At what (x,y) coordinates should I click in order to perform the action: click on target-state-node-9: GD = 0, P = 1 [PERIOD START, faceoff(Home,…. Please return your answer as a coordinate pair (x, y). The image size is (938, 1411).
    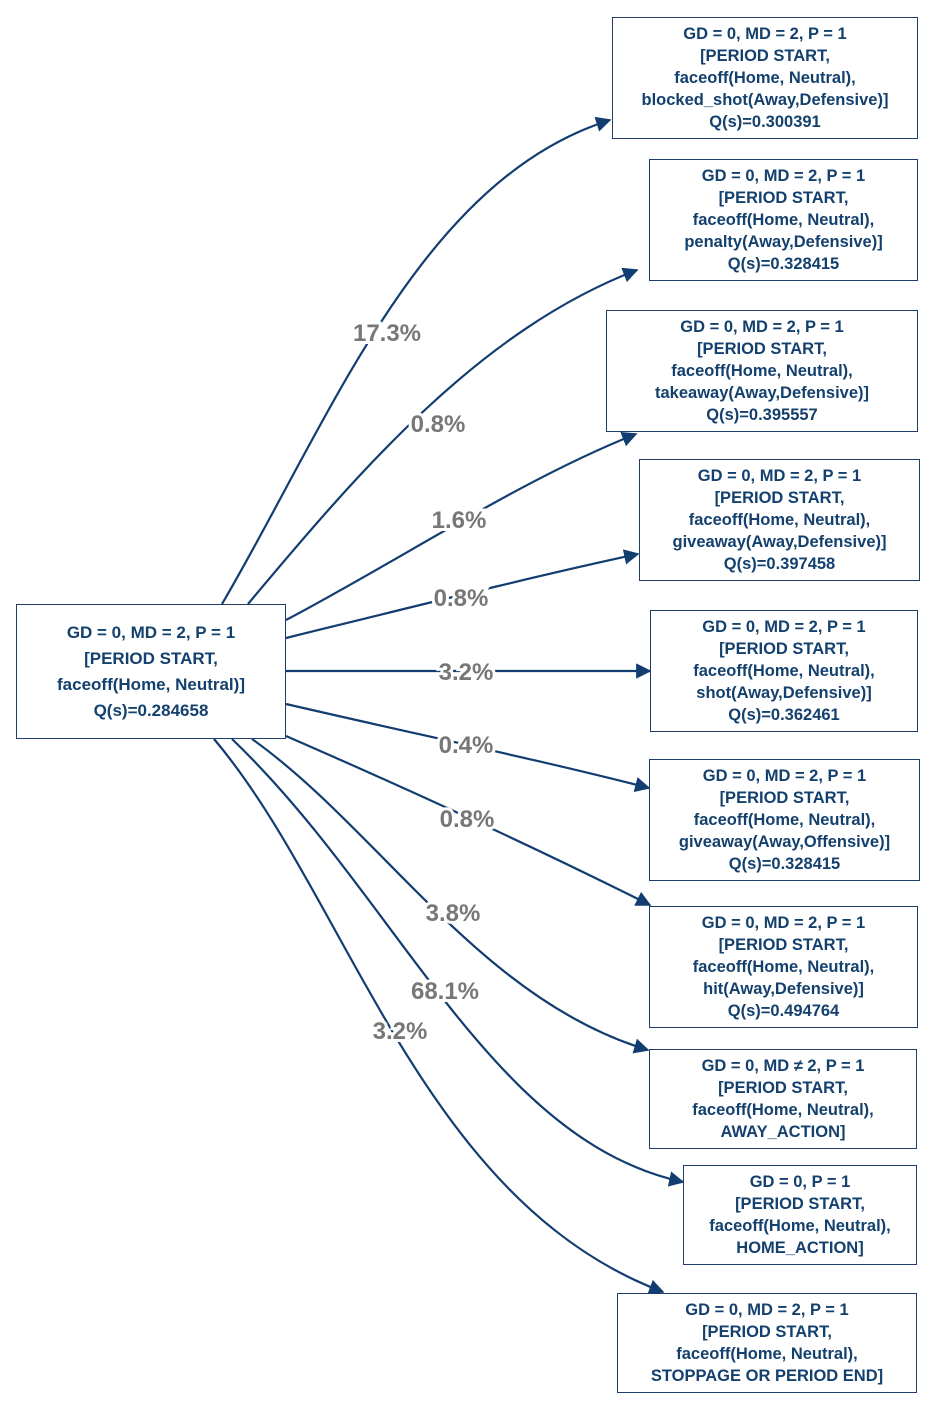
    Looking at the image, I should click on (800, 1215).